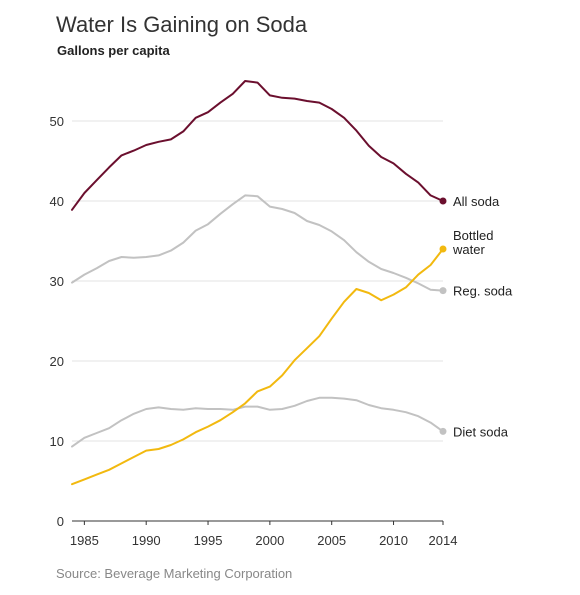  I want to click on x-tick-label: 2014, so click(443, 540).